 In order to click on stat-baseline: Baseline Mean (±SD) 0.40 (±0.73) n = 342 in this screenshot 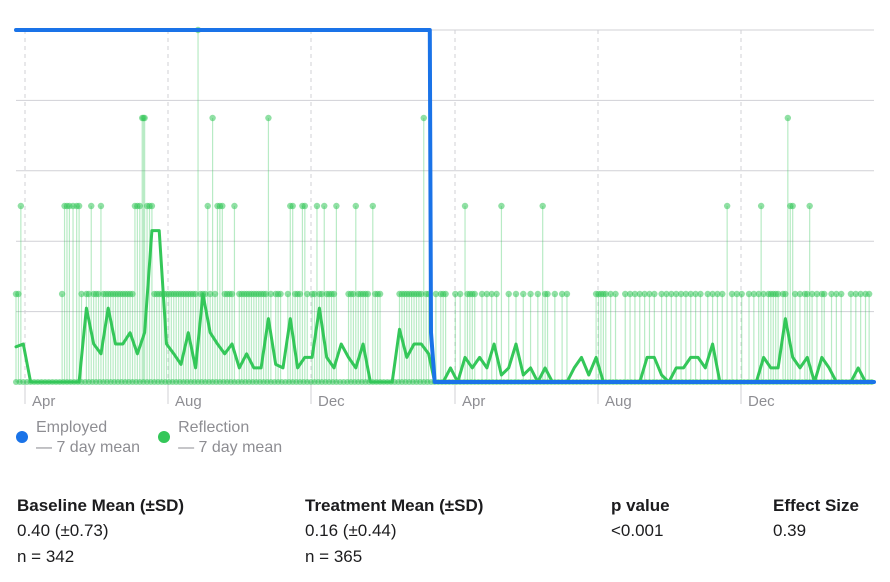, I will do `click(100, 532)`.